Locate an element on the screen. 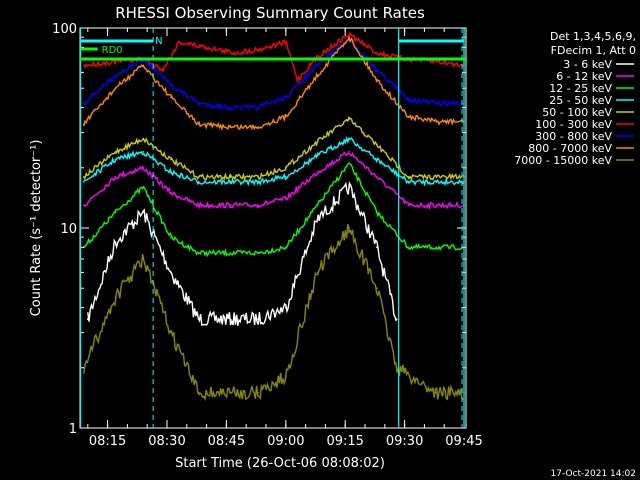 Image resolution: width=640 pixels, height=480 pixels. x-tick-label: 08:45 is located at coordinates (226, 441).